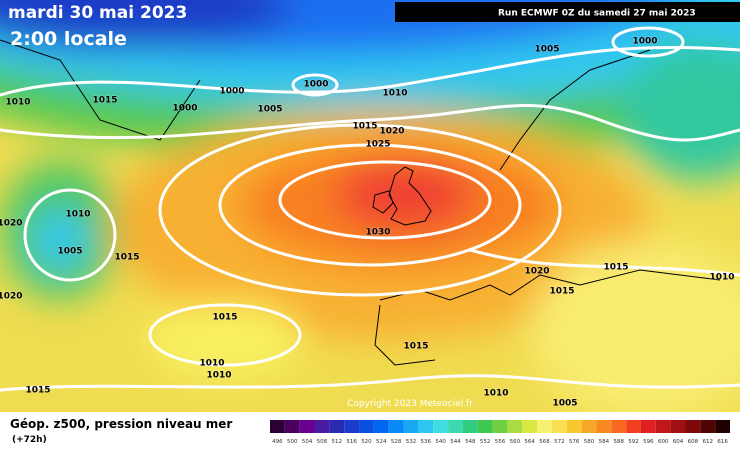 The height and width of the screenshot is (450, 740). What do you see at coordinates (722, 442) in the screenshot?
I see `scale-label: 616` at bounding box center [722, 442].